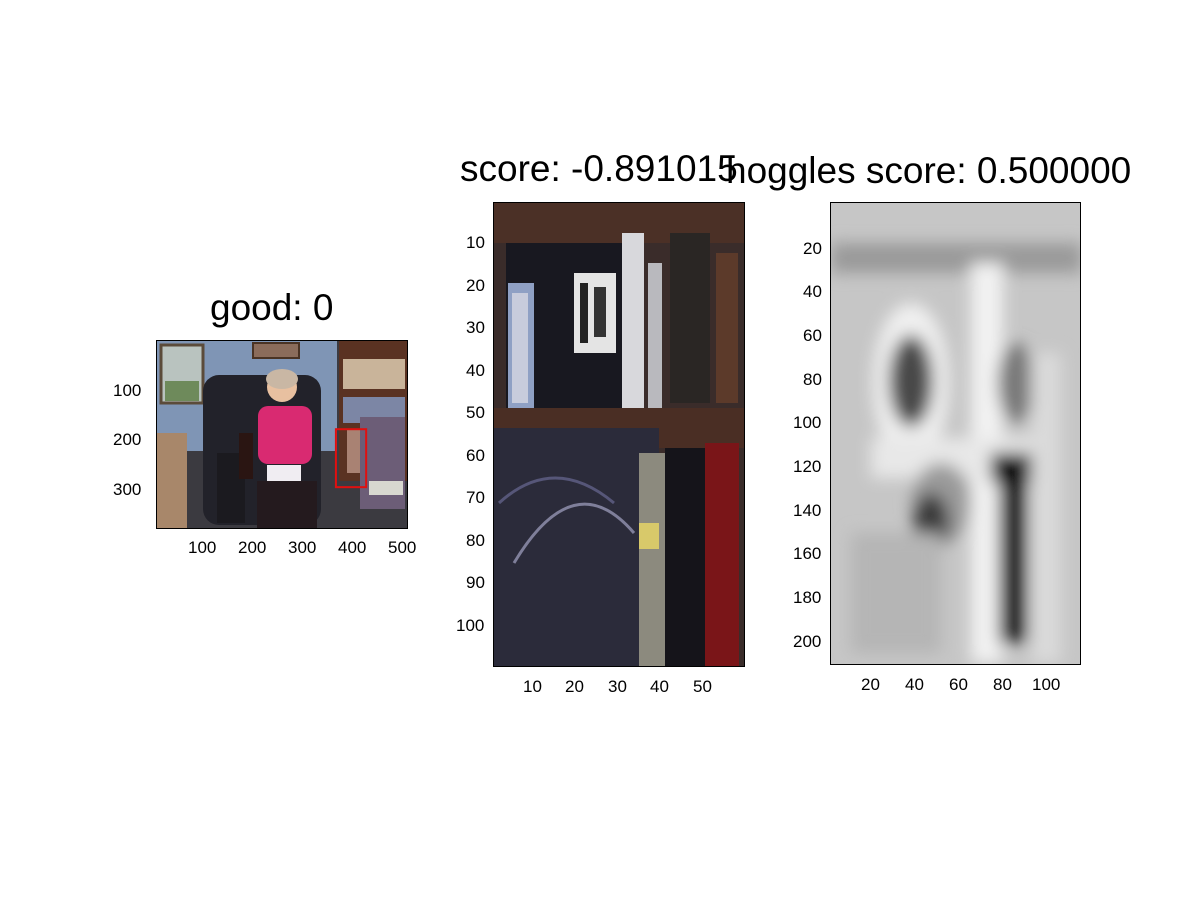  What do you see at coordinates (958, 684) in the screenshot?
I see `panel3-xtick: 60` at bounding box center [958, 684].